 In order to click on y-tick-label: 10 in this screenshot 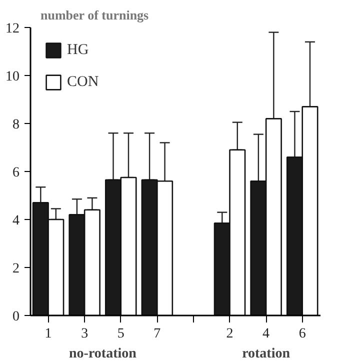, I will do `click(13, 77)`.